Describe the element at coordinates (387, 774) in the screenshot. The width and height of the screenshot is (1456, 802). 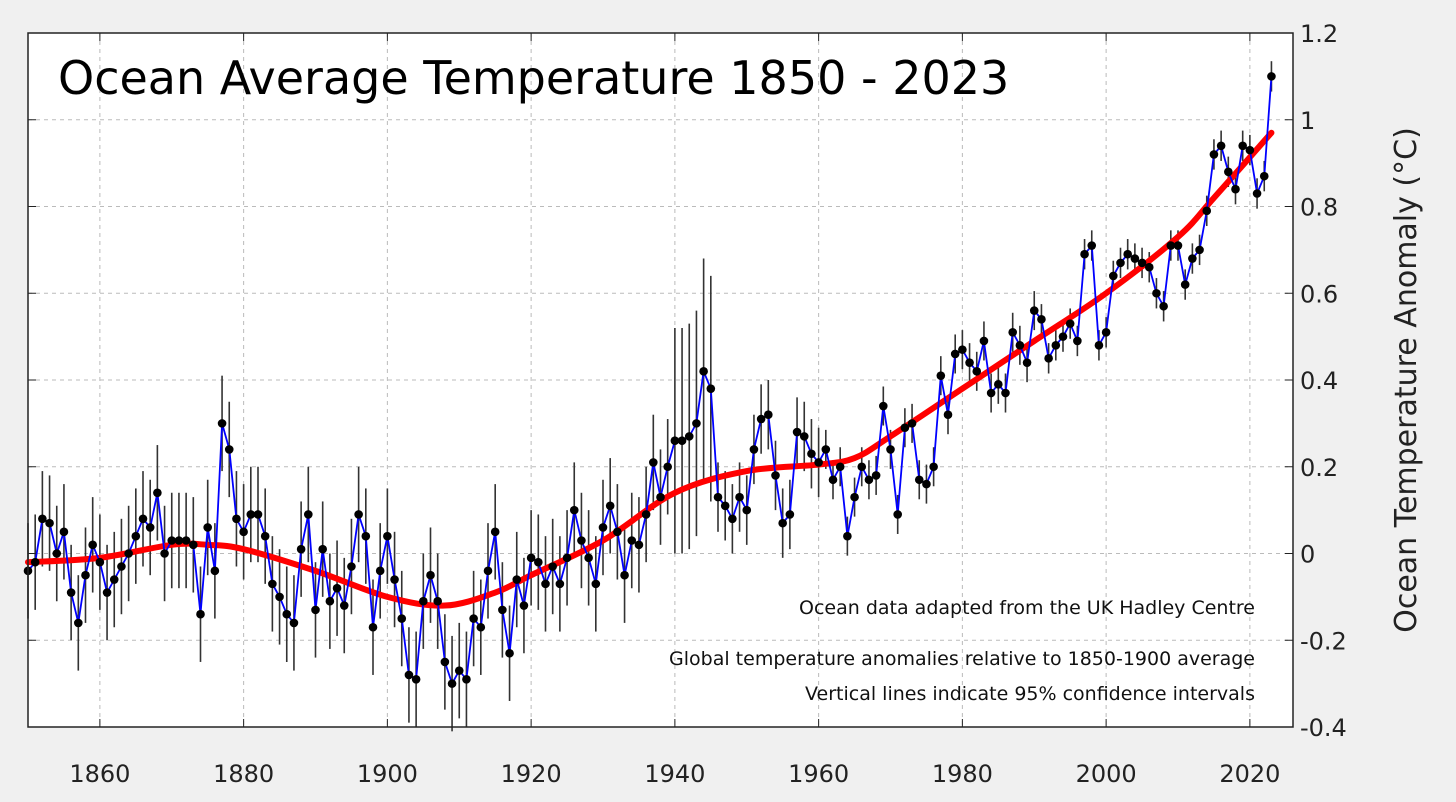
I see `x-tick-label: 1900` at that location.